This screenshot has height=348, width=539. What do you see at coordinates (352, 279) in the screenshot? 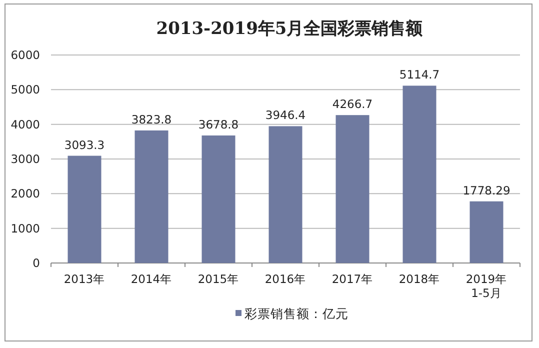
I see `x-tick-label: 2017年` at bounding box center [352, 279].